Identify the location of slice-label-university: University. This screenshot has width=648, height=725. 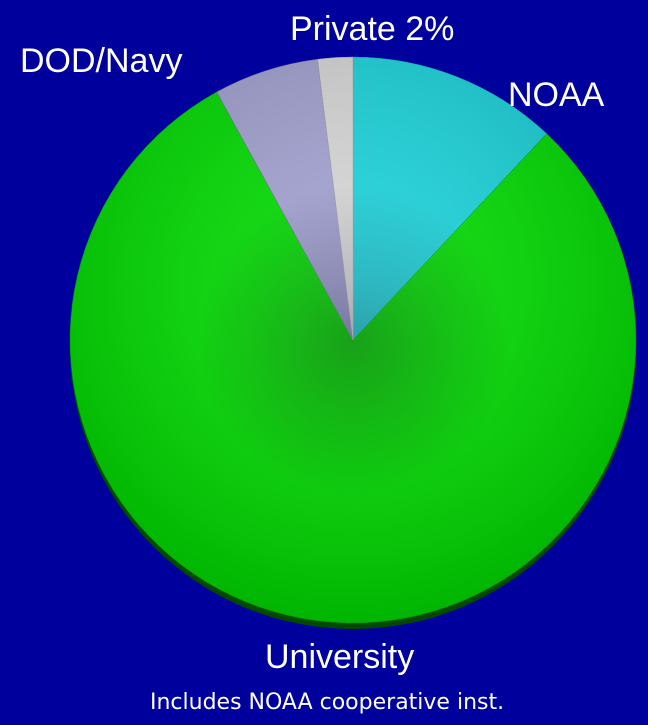
(340, 657).